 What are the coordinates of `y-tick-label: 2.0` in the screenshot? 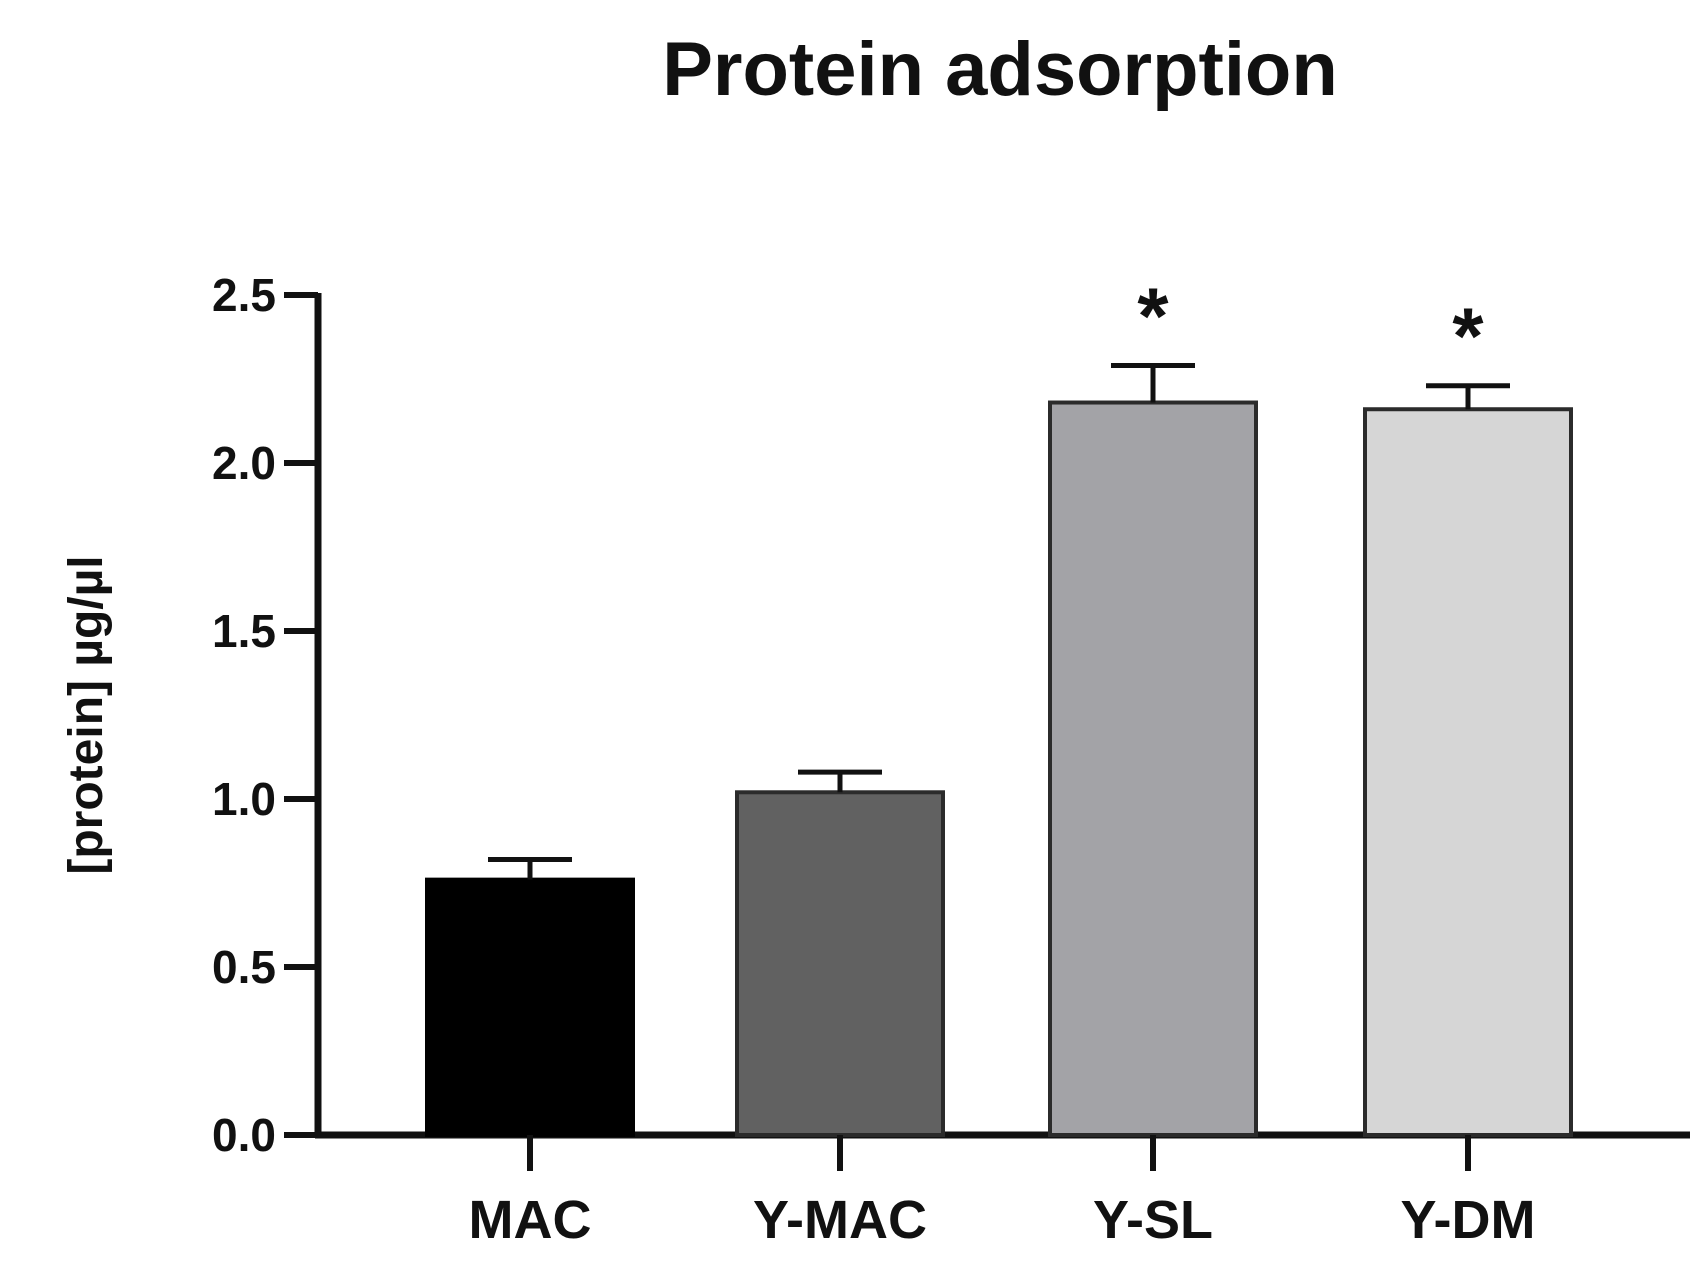 It's located at (244, 463).